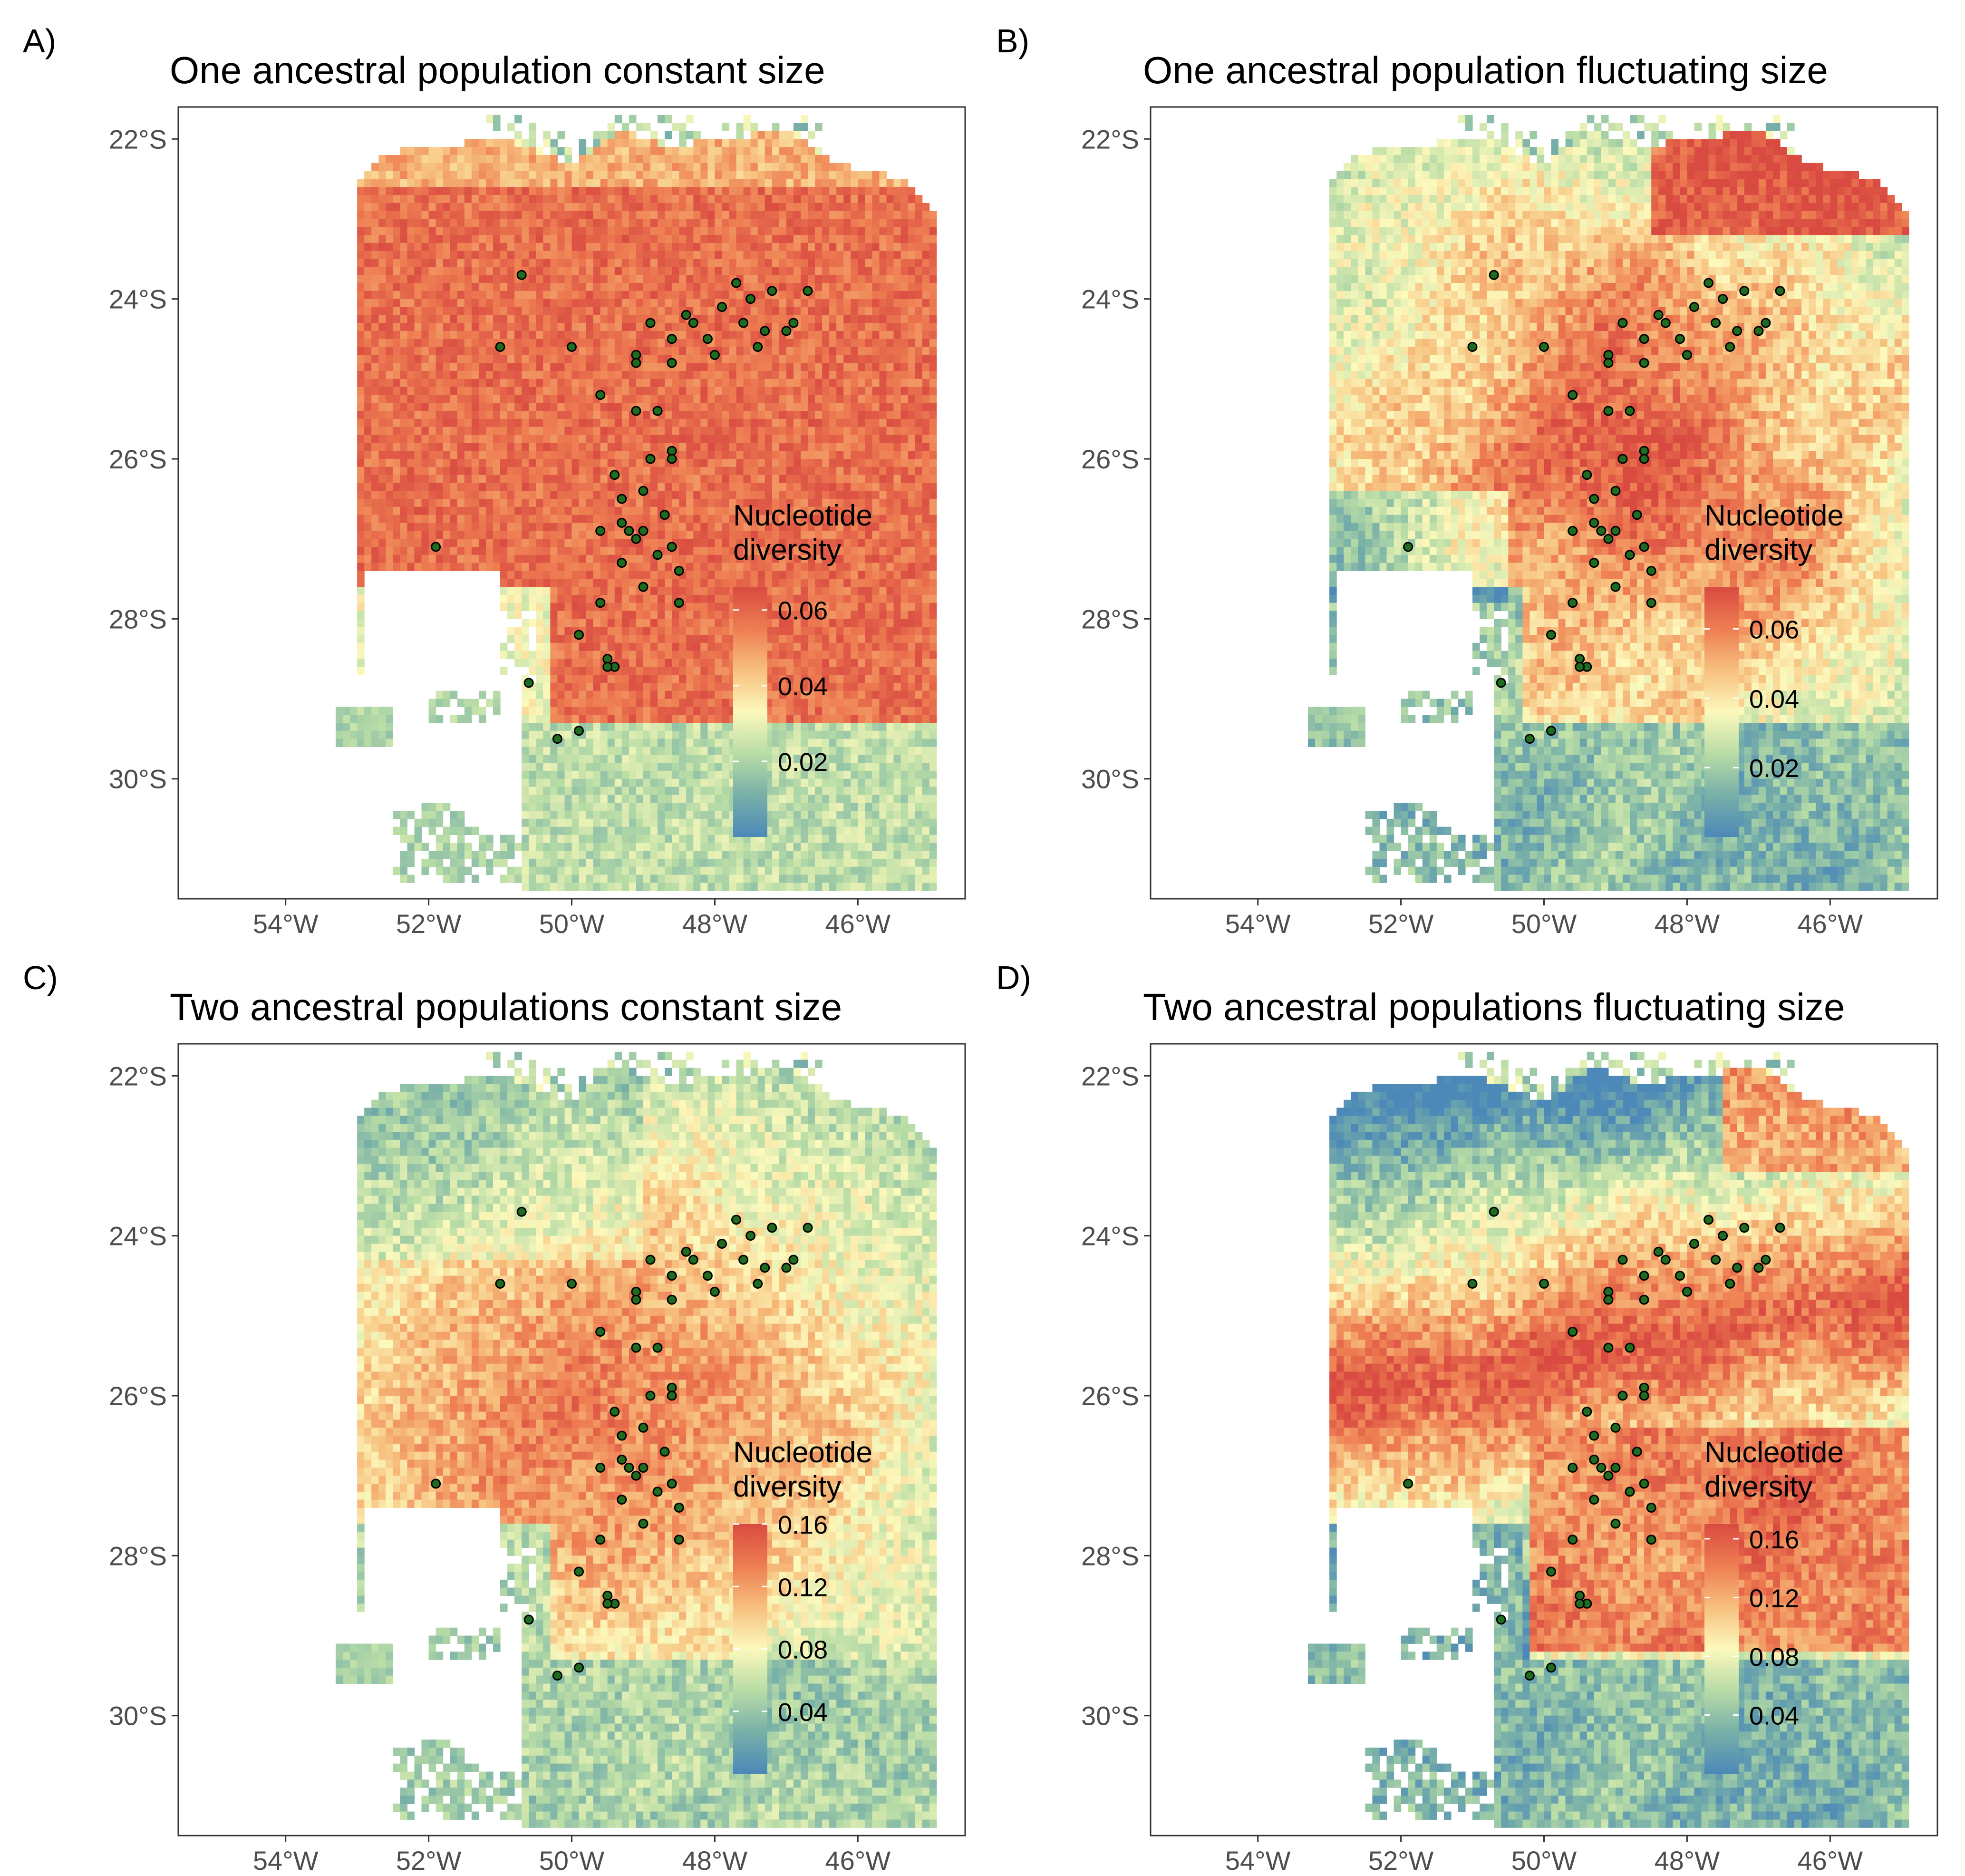  Describe the element at coordinates (803, 763) in the screenshot. I see `legend-tick-label: 0.02` at that location.